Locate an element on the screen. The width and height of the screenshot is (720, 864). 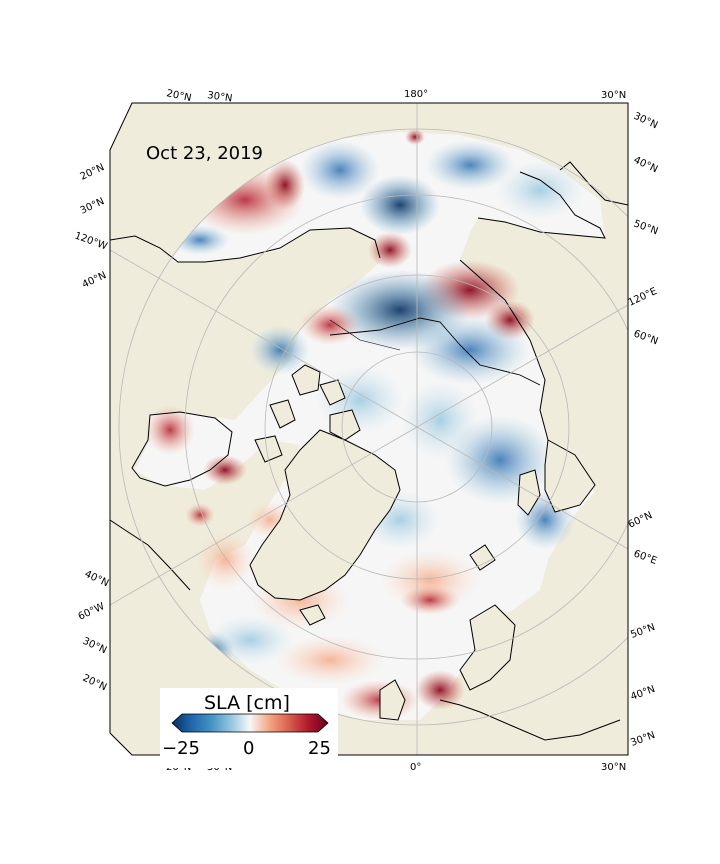
greenland is located at coordinates (325, 515).